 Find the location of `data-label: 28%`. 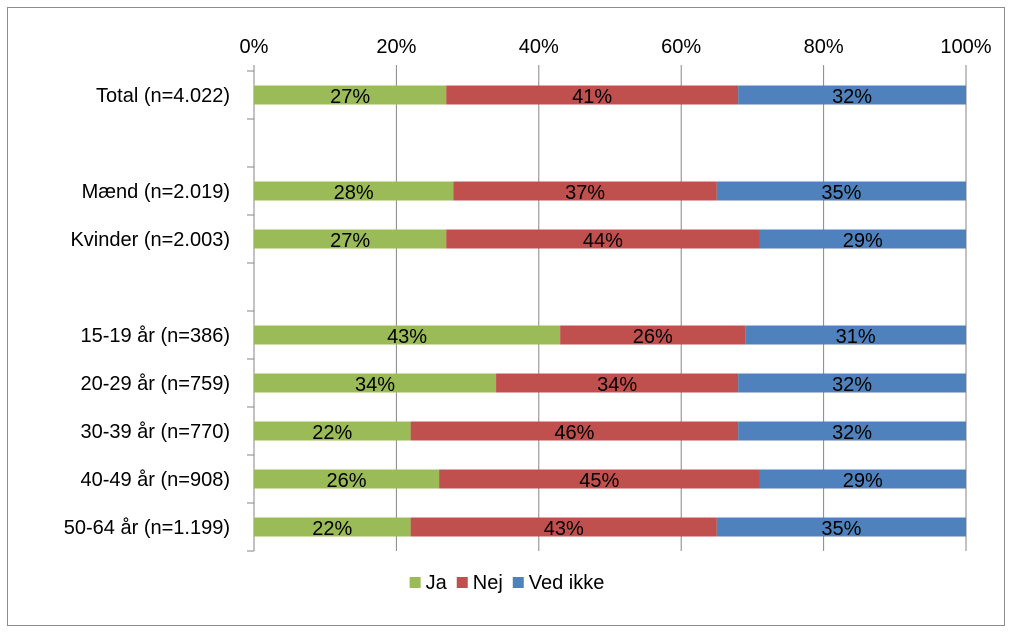

data-label: 28% is located at coordinates (354, 193).